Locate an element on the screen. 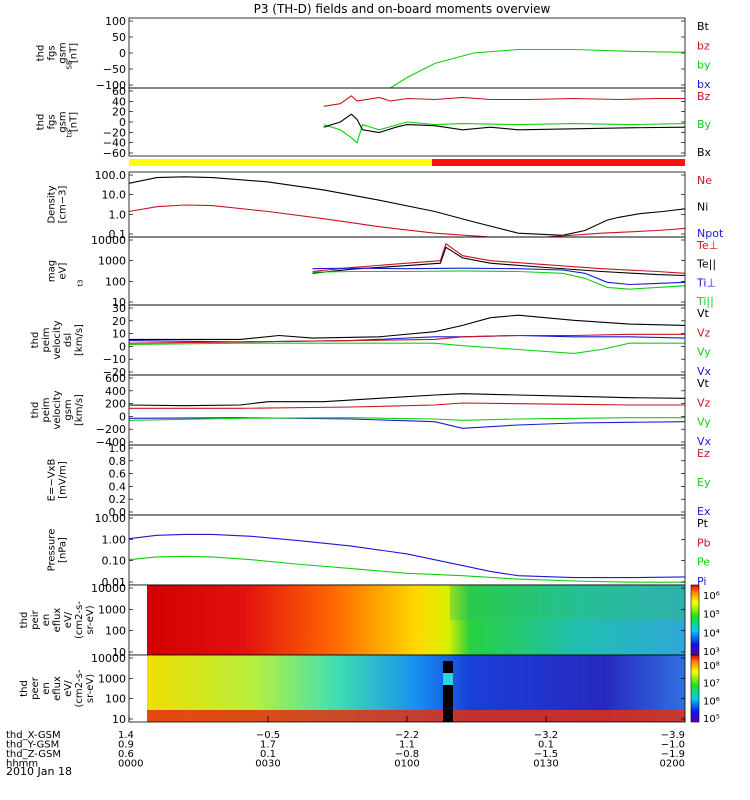  y-tick-label: 30 is located at coordinates (119, 308).